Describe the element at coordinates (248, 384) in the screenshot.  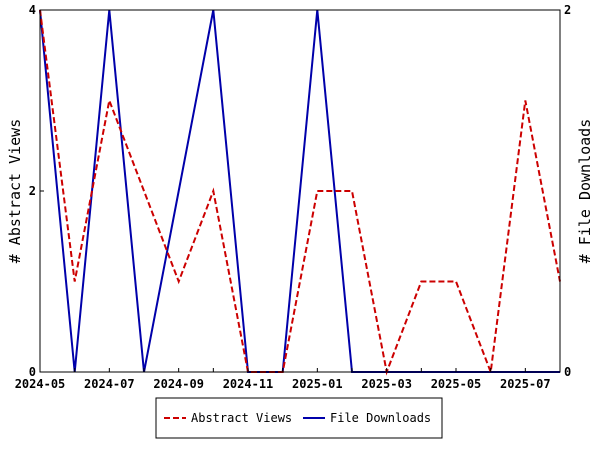
I see `x-tick-label: 2024-11` at that location.